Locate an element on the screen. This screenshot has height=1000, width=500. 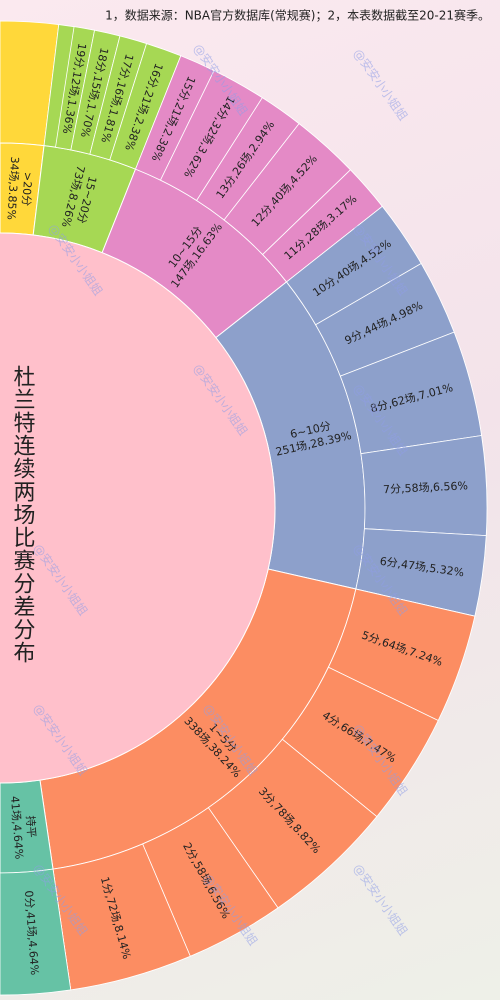
group-label: 34场,3.85% is located at coordinates (13, 188).